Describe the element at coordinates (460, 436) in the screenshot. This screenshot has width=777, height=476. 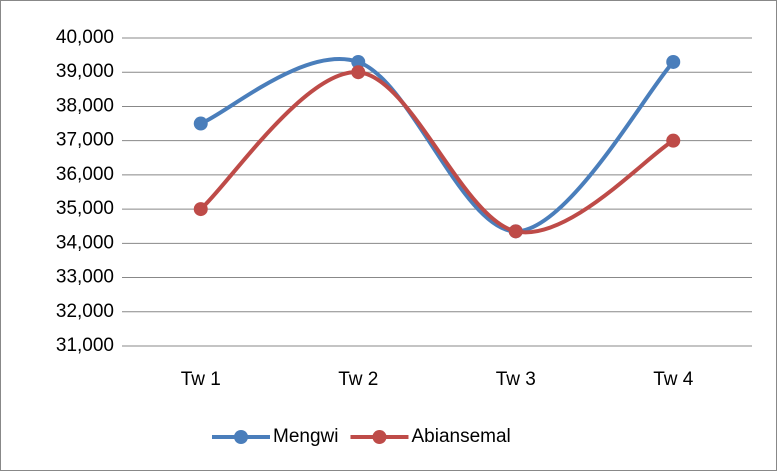
I see `legend-label: Abiansemal` at that location.